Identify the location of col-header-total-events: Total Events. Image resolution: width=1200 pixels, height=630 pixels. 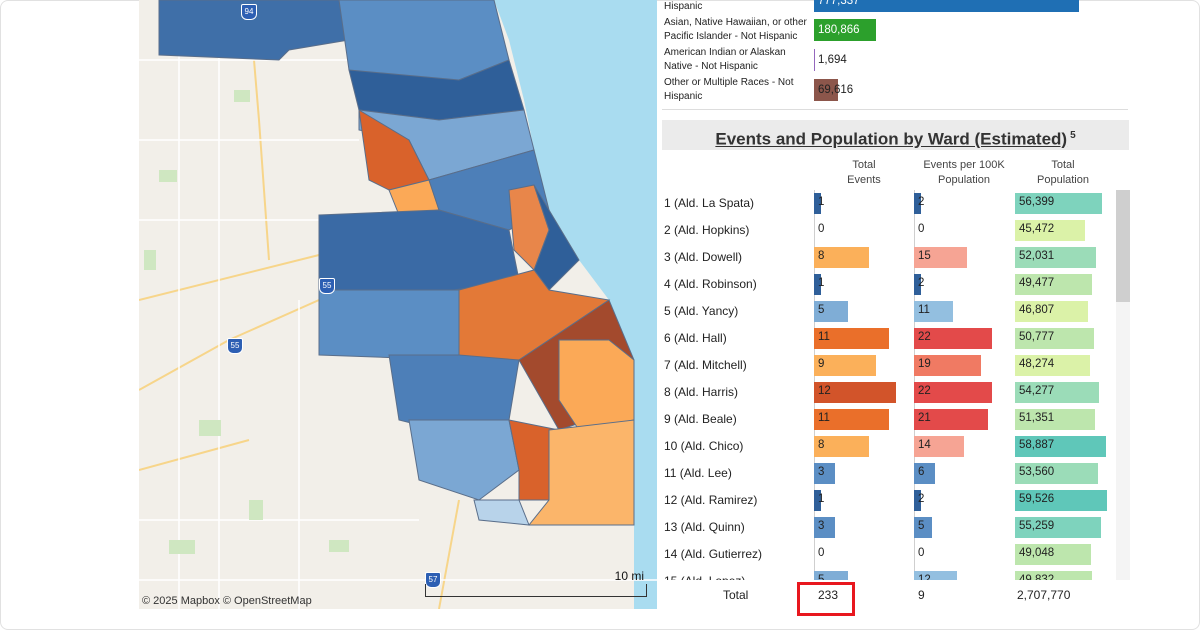
(864, 172).